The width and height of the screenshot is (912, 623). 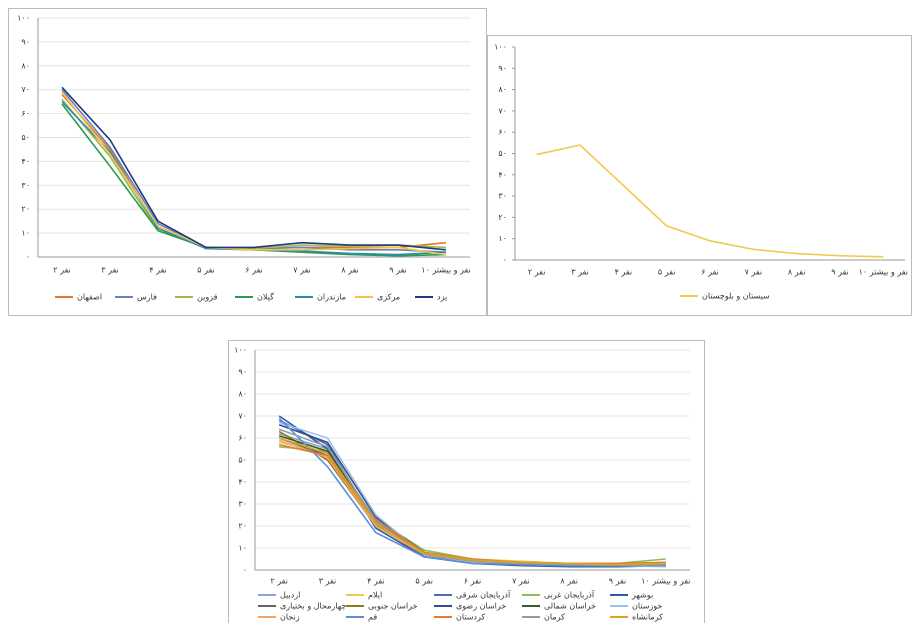 What do you see at coordinates (375, 595) in the screenshot?
I see `legend-label: ایلام` at bounding box center [375, 595].